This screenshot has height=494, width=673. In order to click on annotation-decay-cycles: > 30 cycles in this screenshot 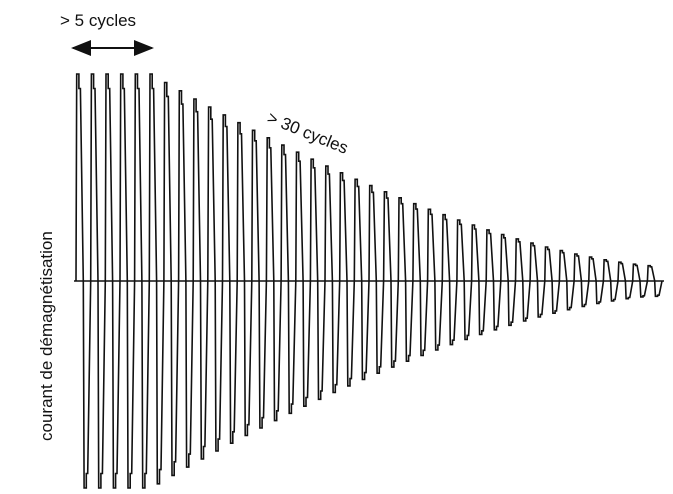, I will do `click(308, 133)`.